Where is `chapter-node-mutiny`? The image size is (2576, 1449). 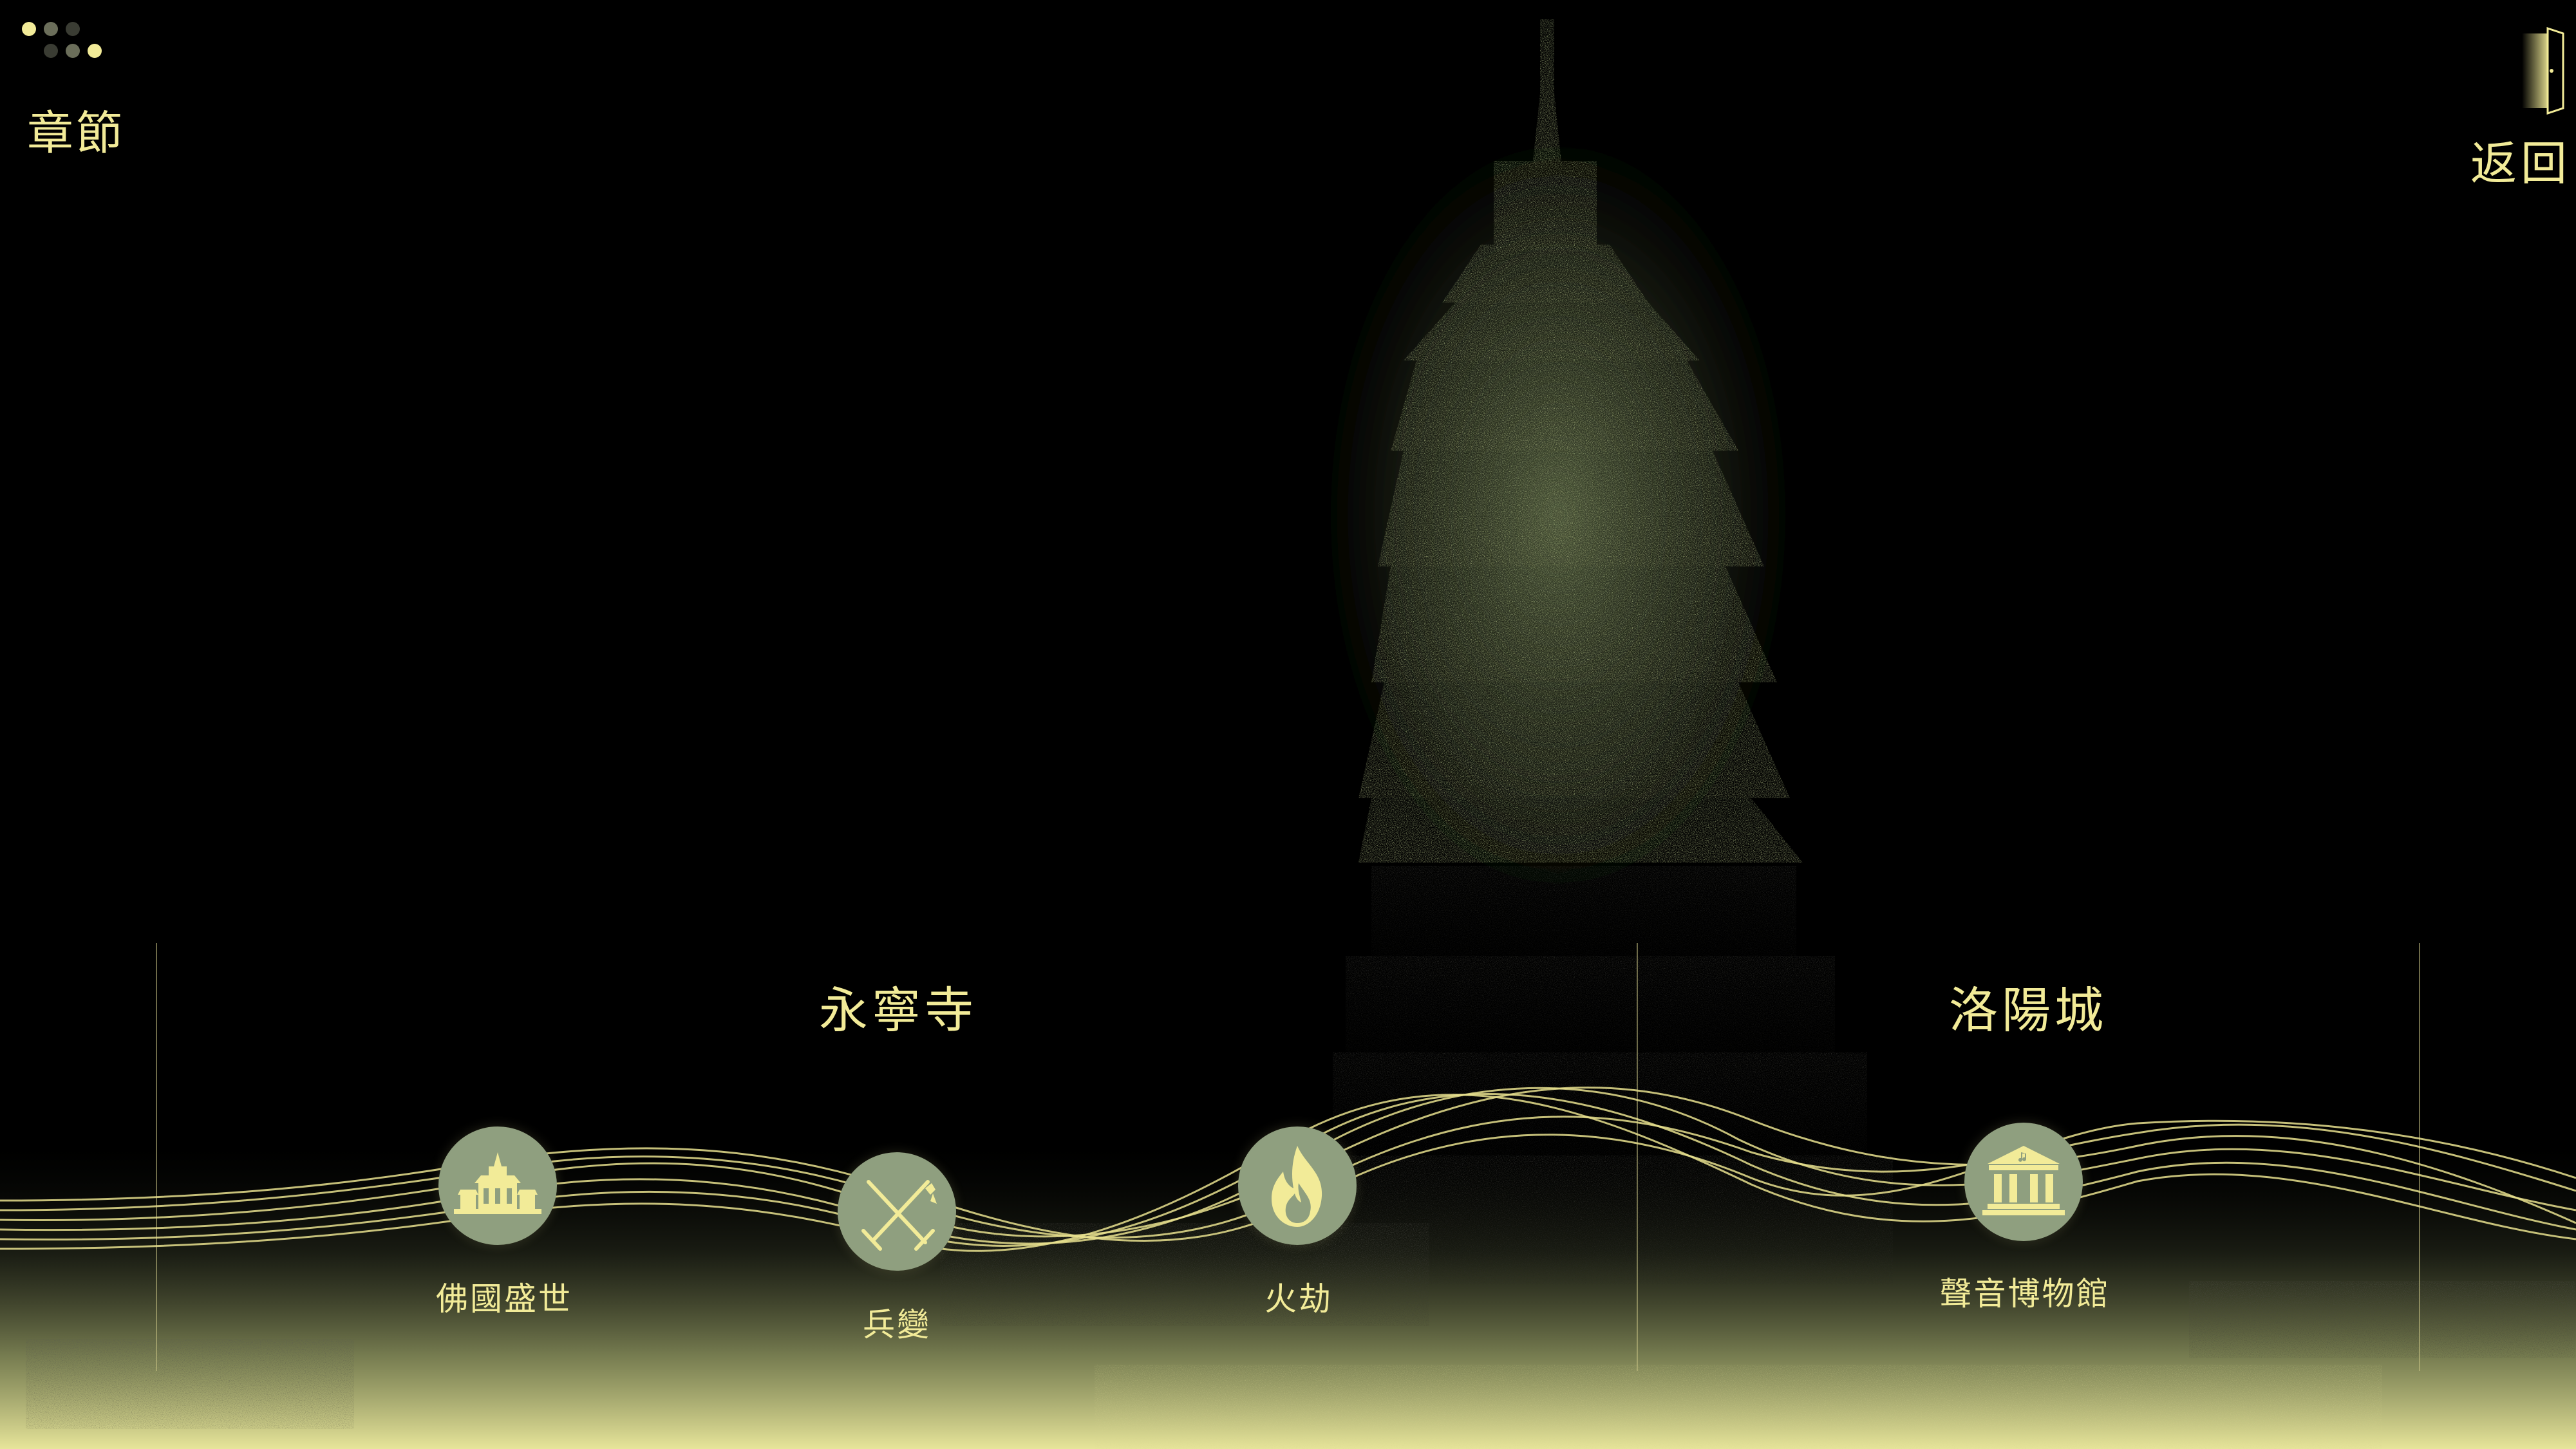
chapter-node-mutiny is located at coordinates (897, 1211).